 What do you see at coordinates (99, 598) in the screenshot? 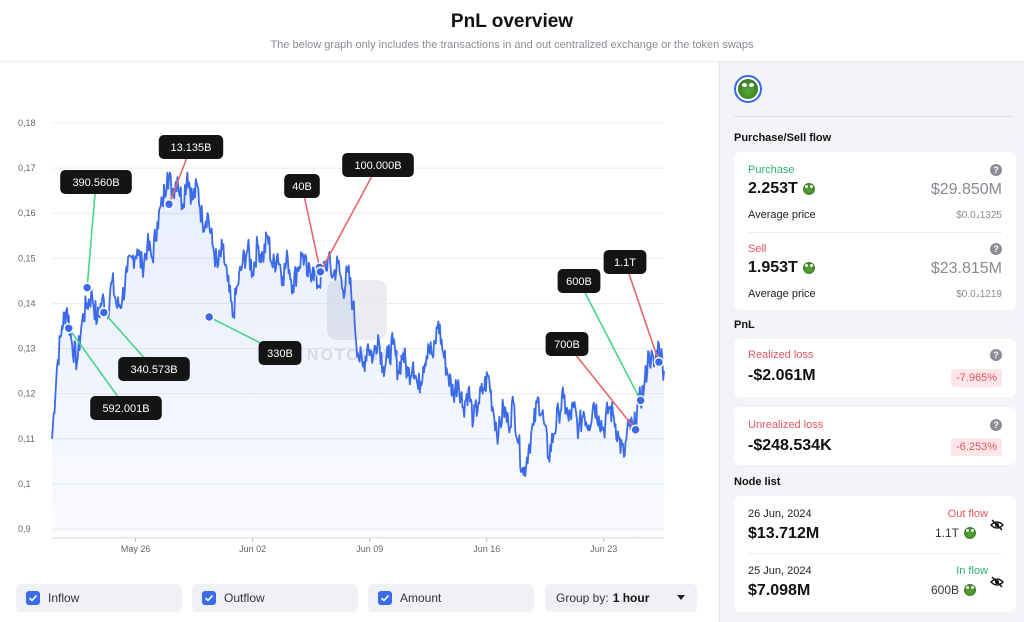
I see `inflow-checkbox: Inflow` at bounding box center [99, 598].